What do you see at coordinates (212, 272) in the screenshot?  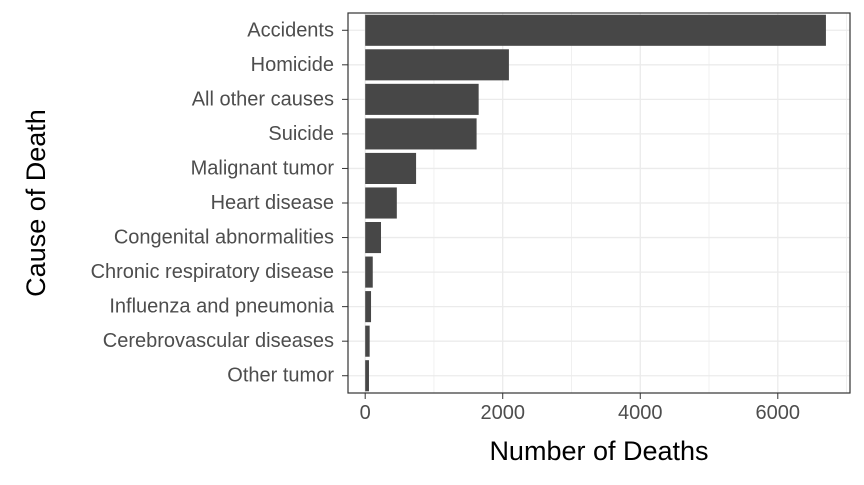 I see `y-tick-label: Chronic respiratory disease` at bounding box center [212, 272].